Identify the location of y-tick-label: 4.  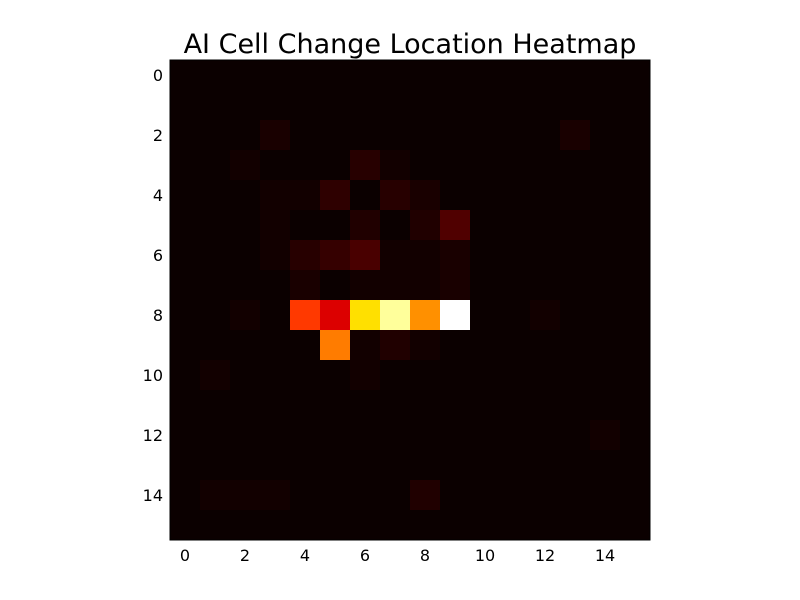
(158, 195).